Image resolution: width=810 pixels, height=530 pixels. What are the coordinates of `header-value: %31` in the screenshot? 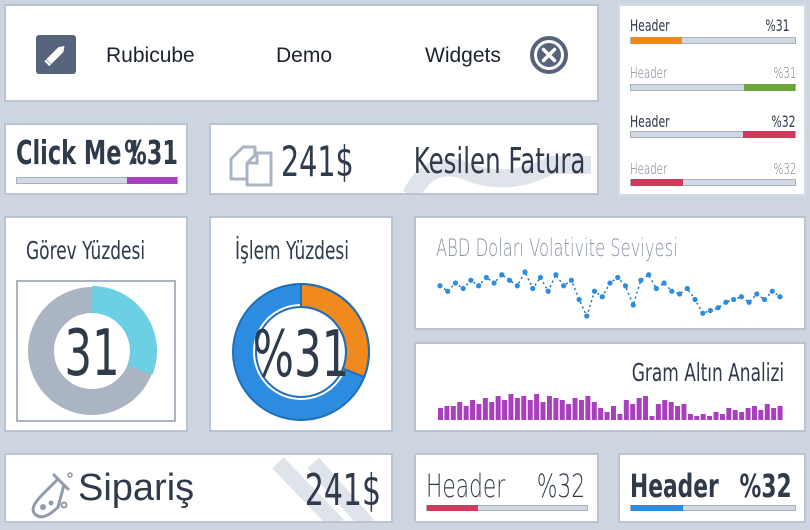 It's located at (784, 73).